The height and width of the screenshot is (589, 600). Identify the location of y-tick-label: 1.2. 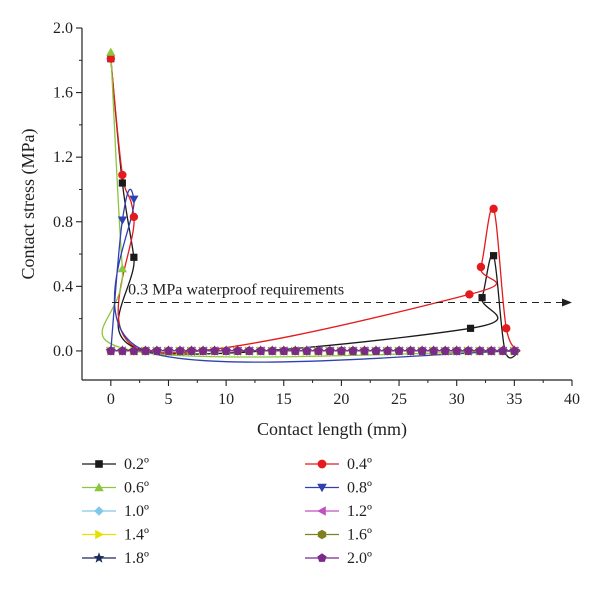
(63, 157).